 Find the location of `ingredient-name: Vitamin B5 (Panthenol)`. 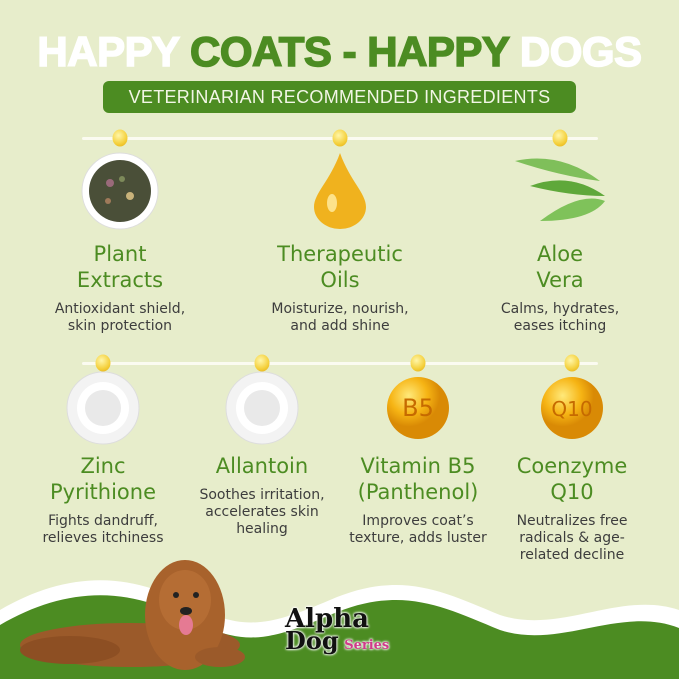

ingredient-name: Vitamin B5 (Panthenol) is located at coordinates (418, 479).